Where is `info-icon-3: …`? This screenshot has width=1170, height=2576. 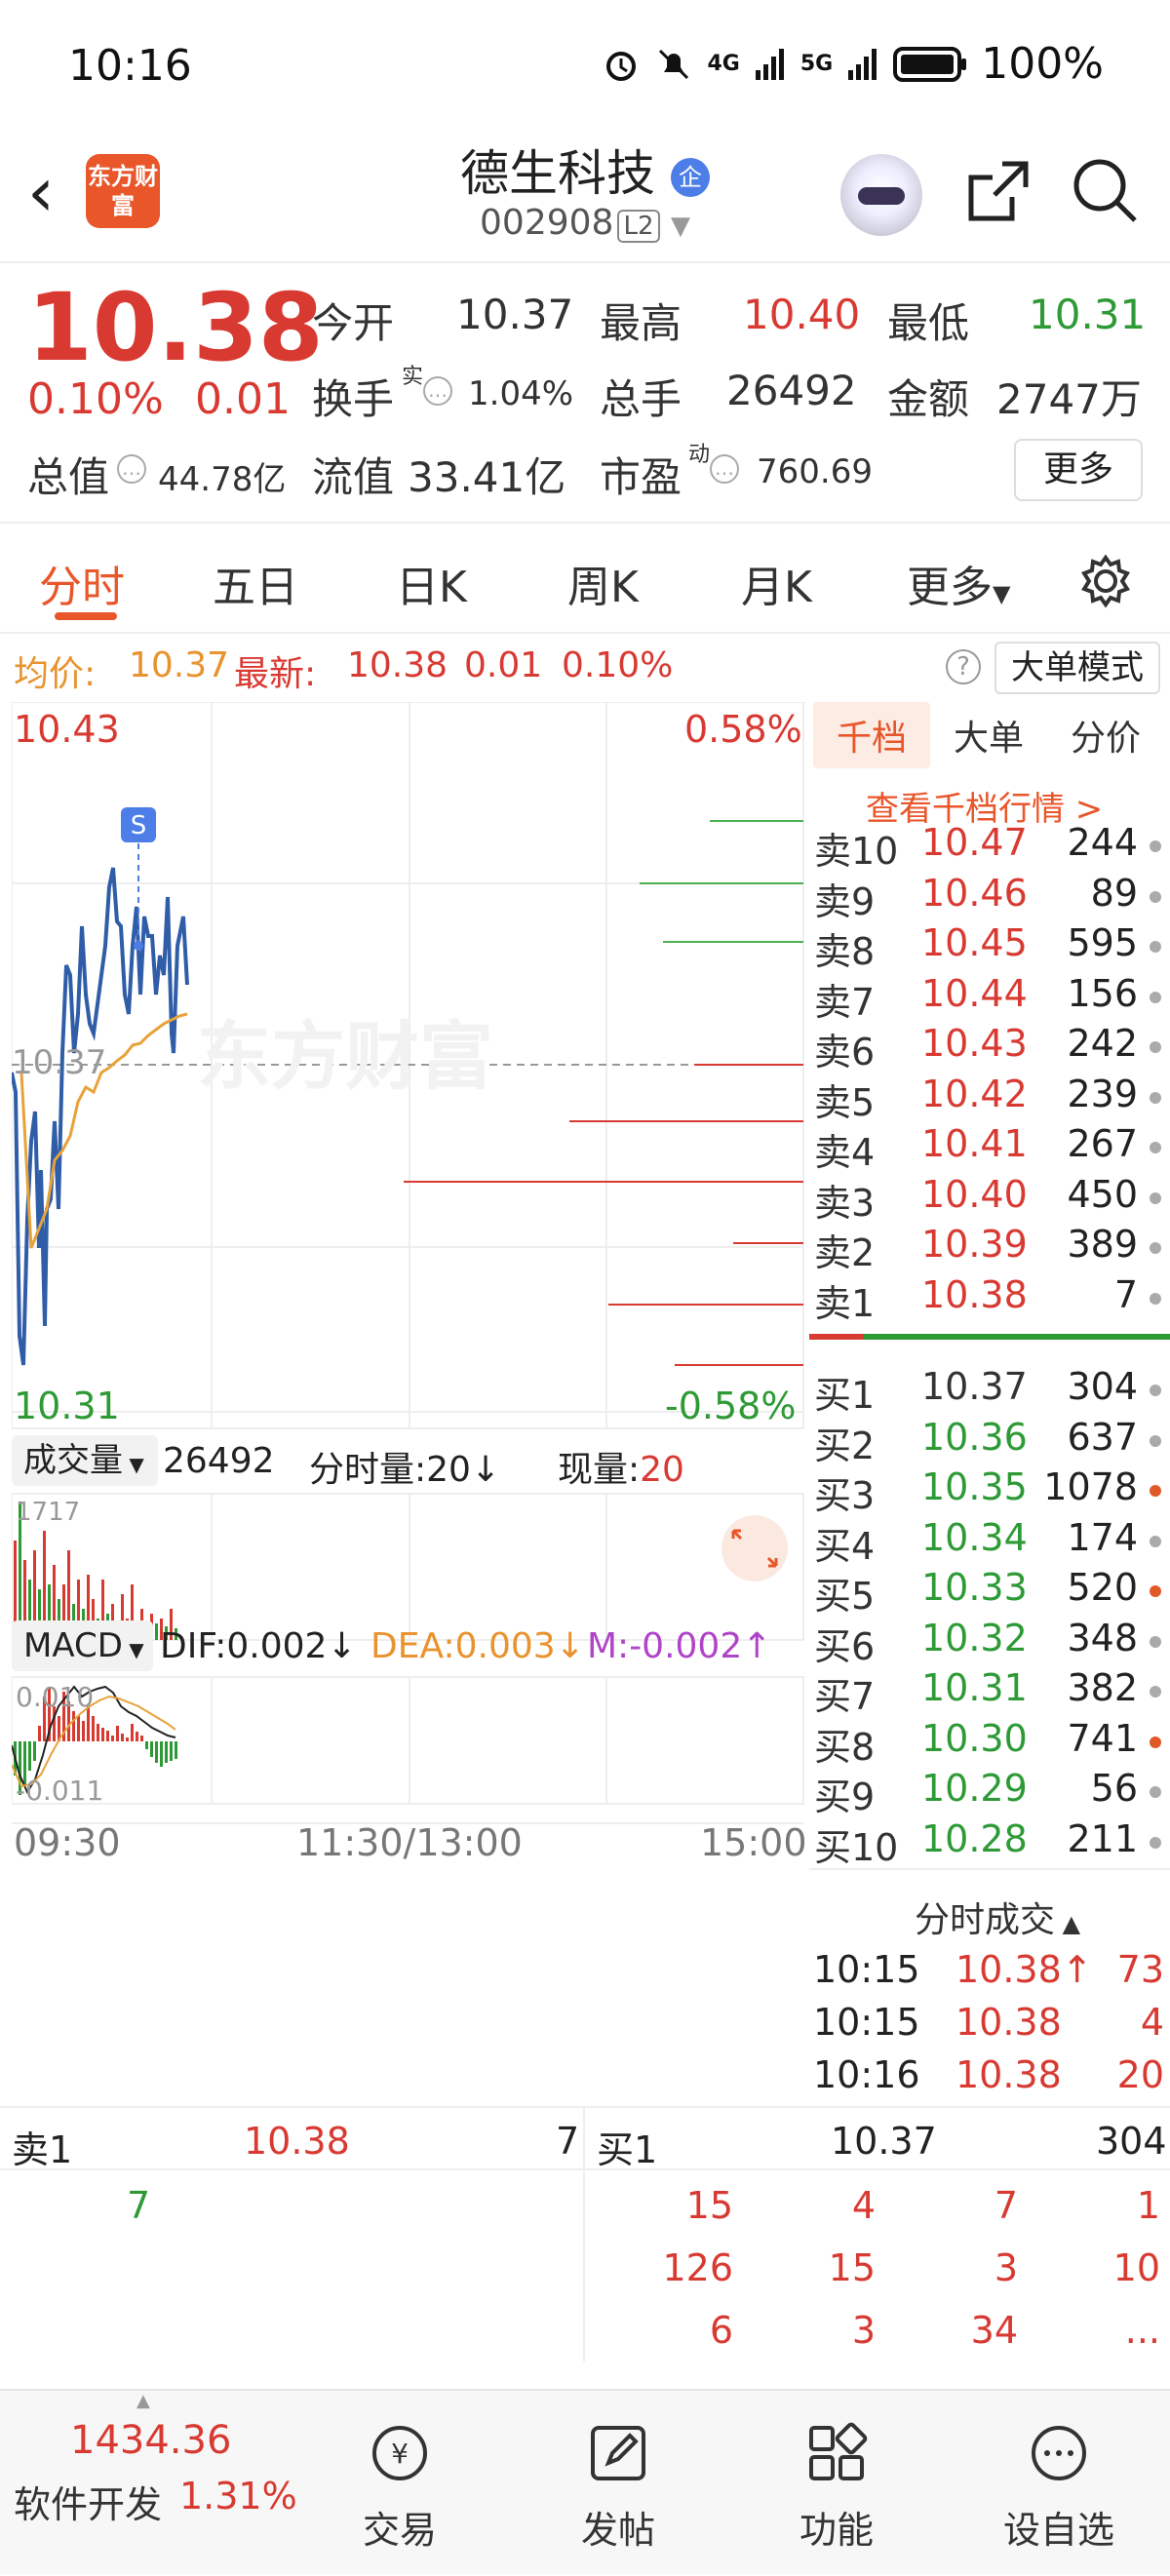 info-icon-3: … is located at coordinates (724, 469).